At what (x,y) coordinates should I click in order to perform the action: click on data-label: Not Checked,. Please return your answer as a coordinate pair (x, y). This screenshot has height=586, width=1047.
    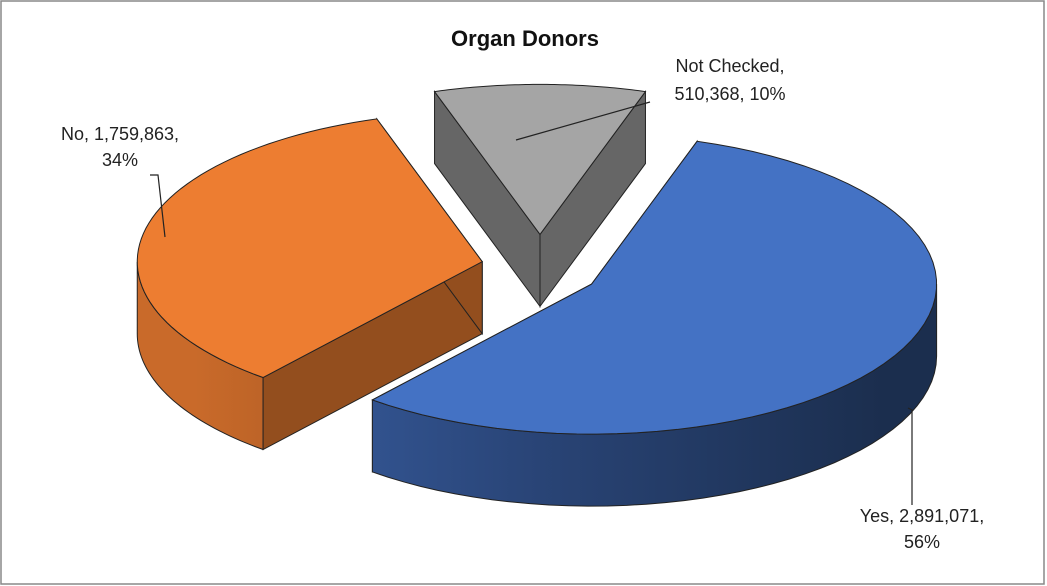
    Looking at the image, I should click on (729, 66).